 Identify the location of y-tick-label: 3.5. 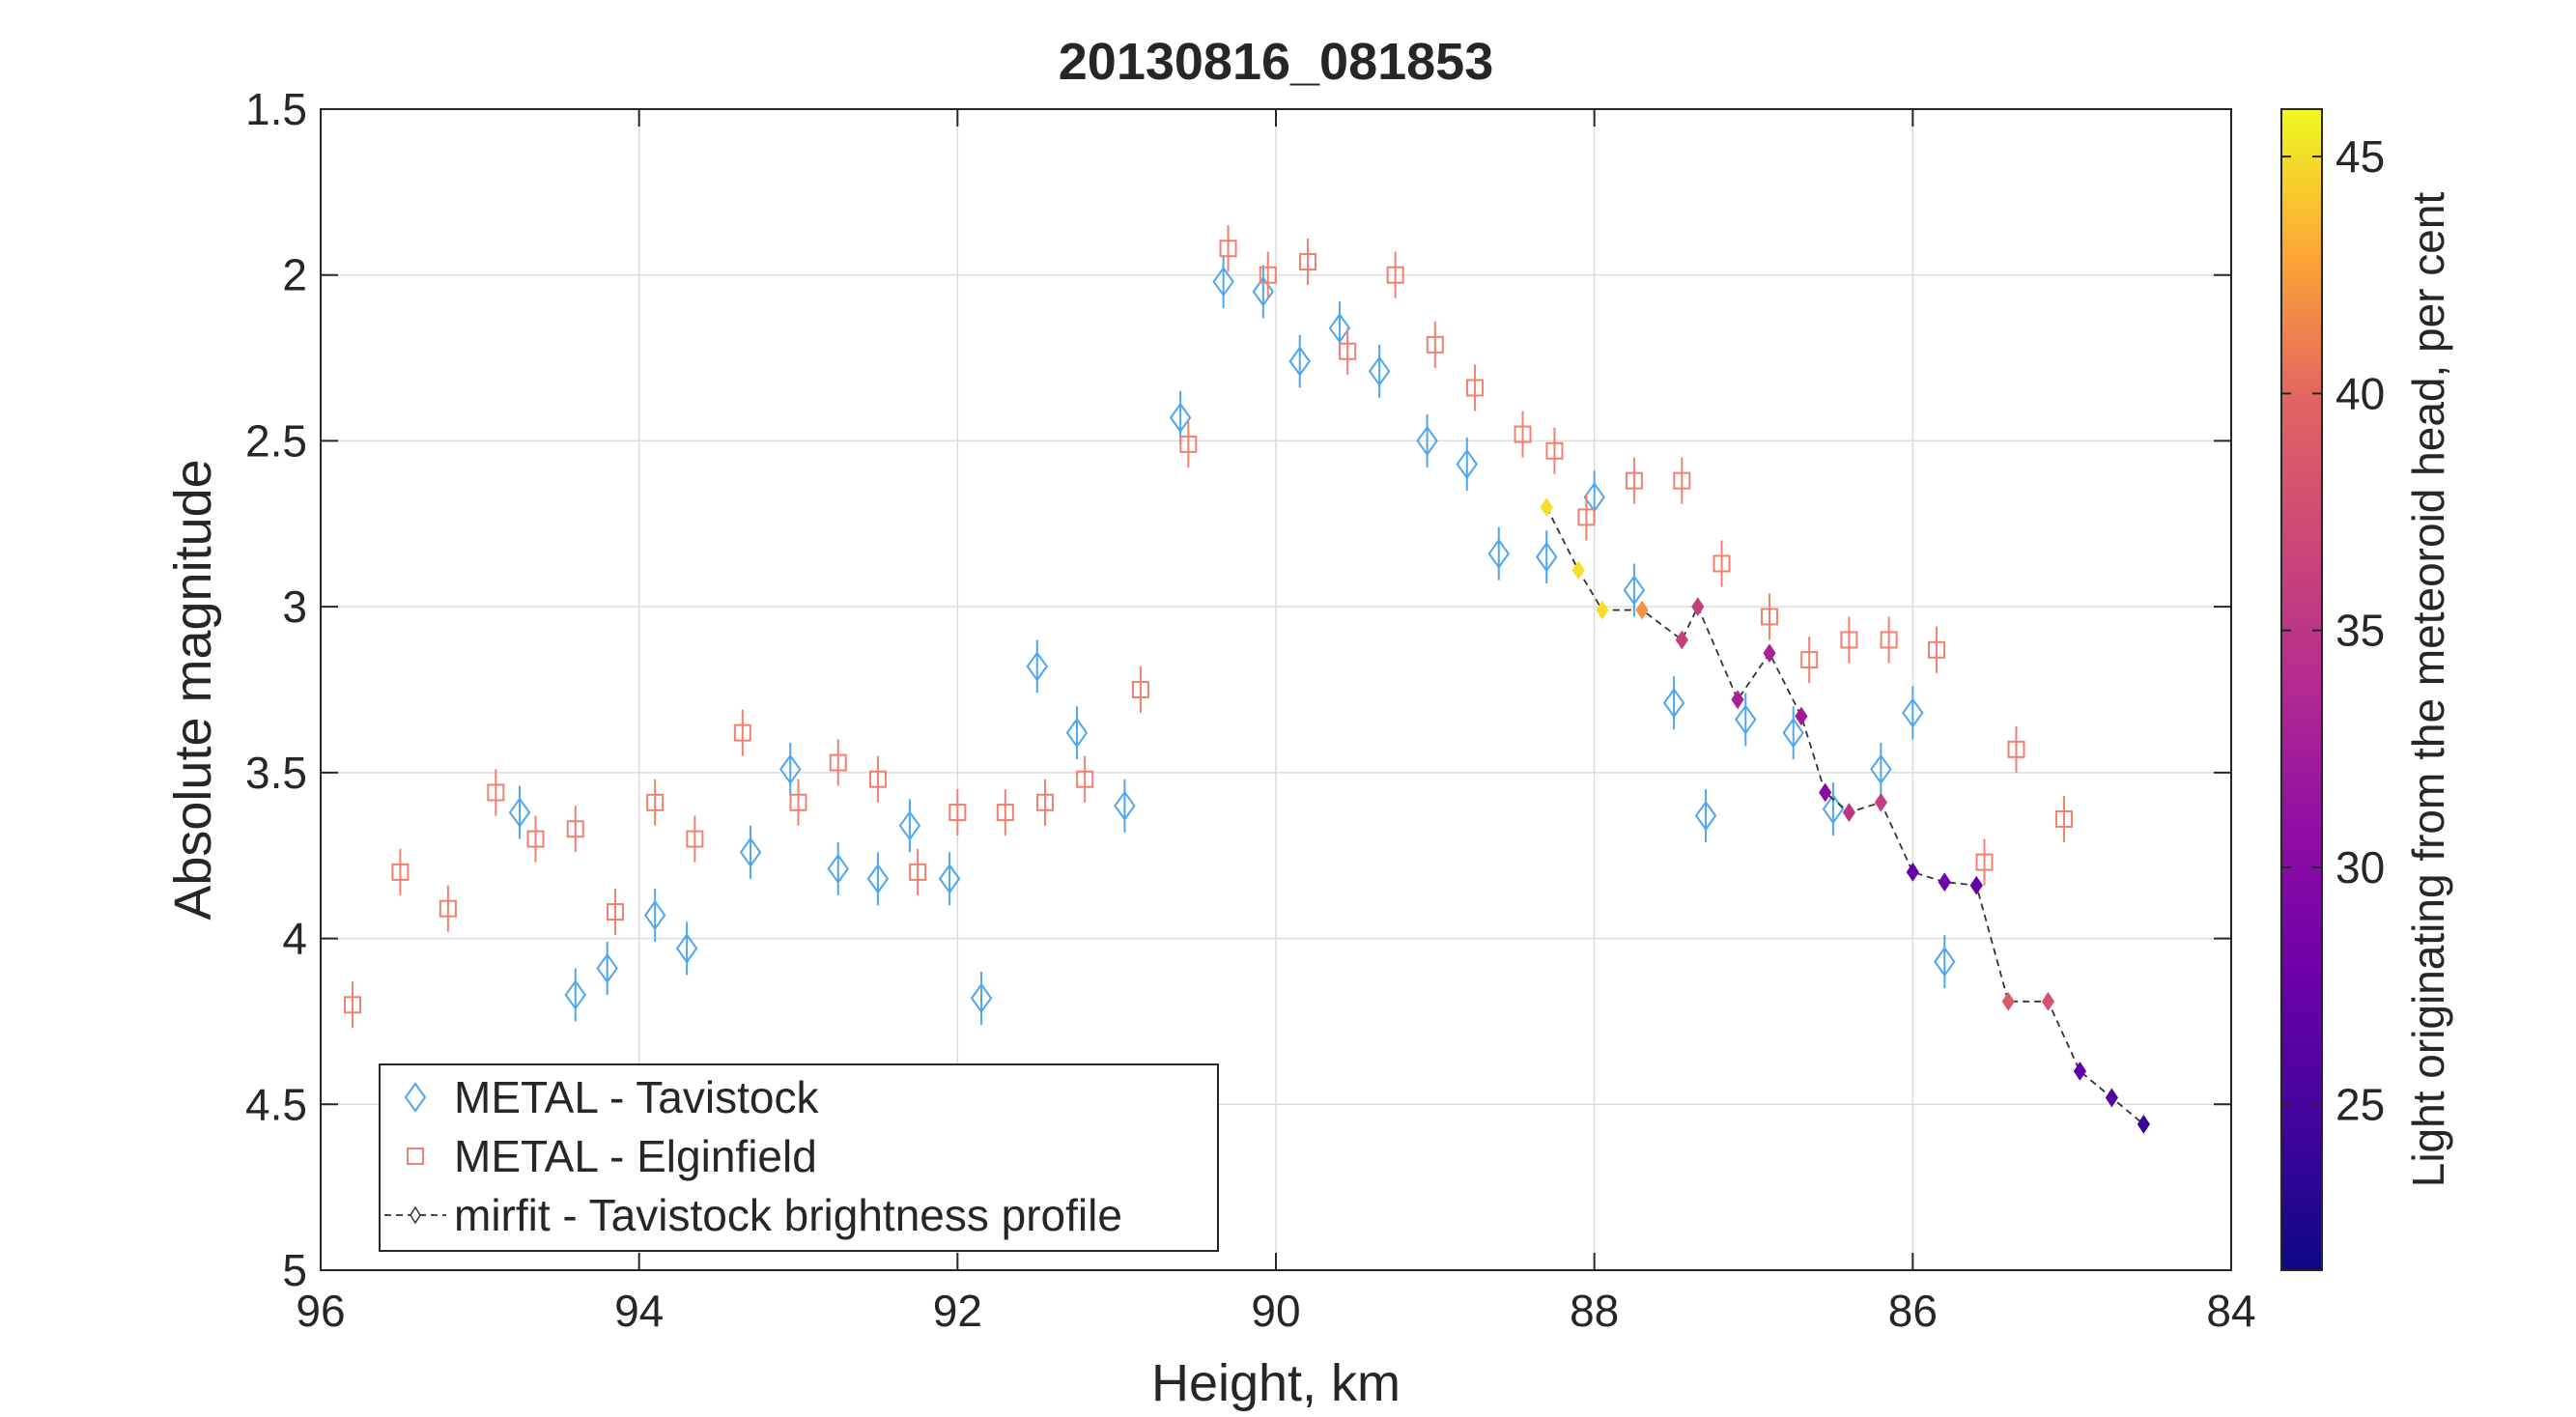
(276, 773).